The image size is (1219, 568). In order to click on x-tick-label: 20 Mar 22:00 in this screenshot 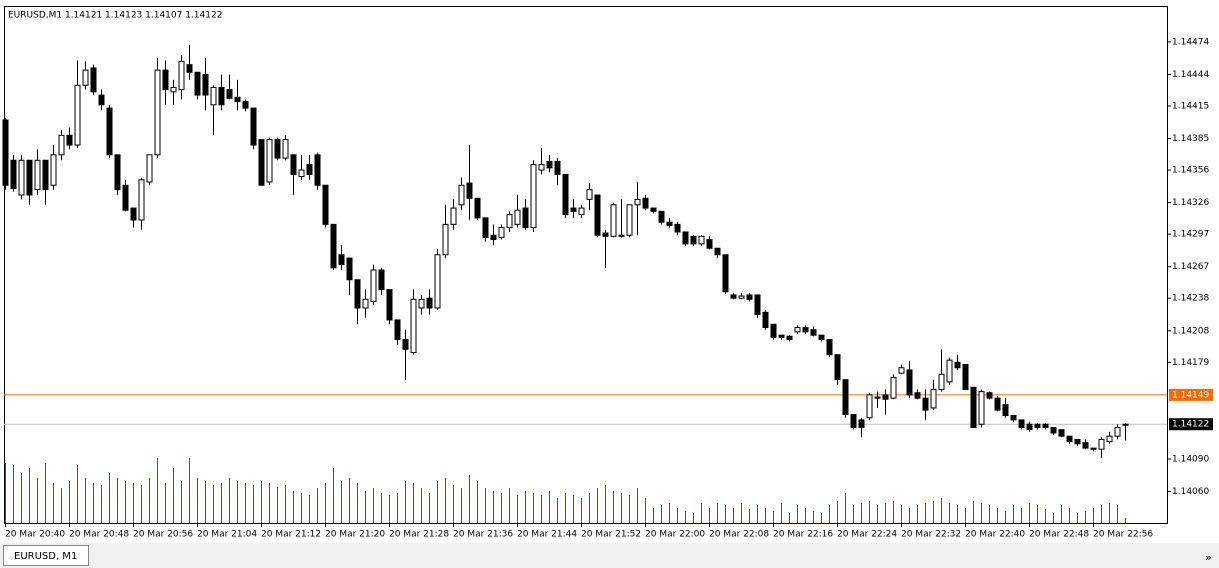, I will do `click(675, 535)`.